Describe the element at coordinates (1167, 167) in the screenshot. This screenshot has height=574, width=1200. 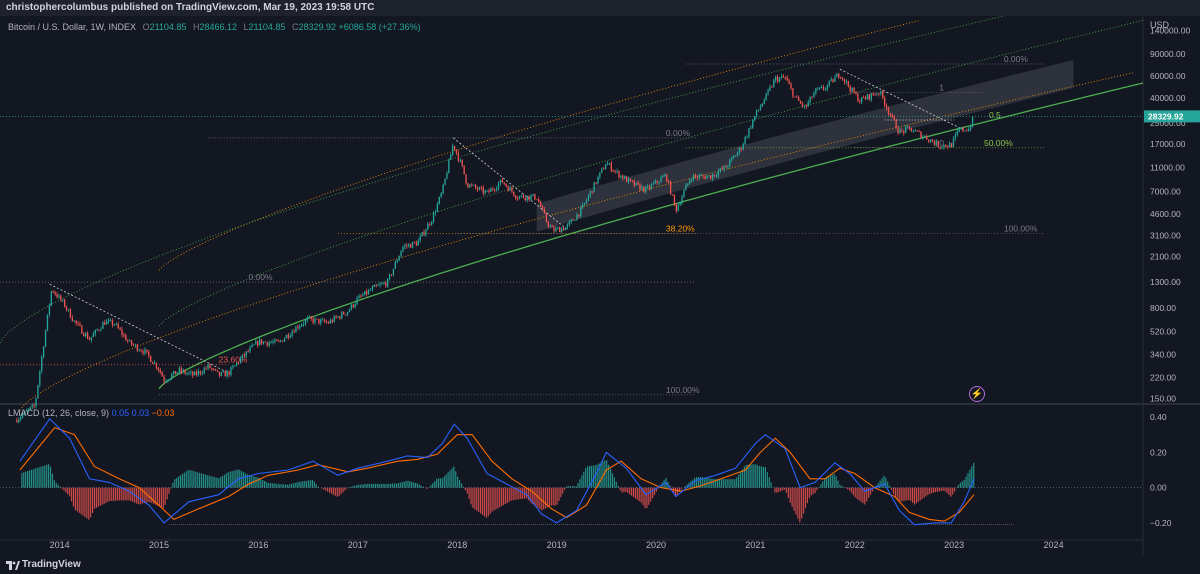
I see `price-tick-label: 11000.00` at that location.